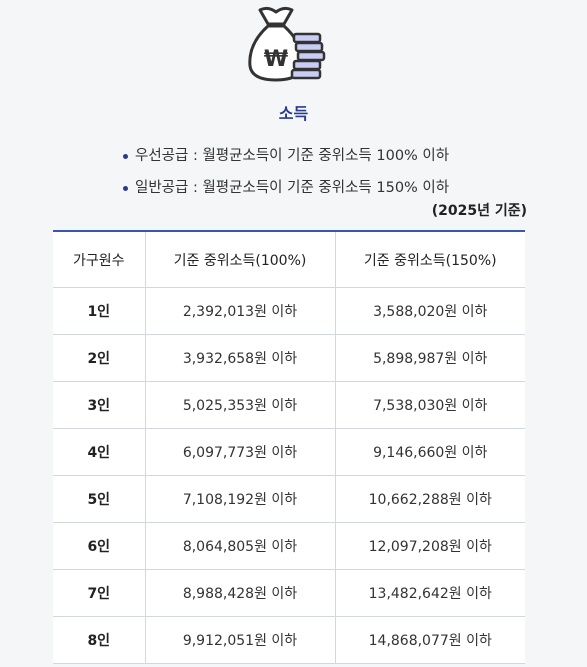  Describe the element at coordinates (292, 188) in the screenshot. I see `bullet-text: 일반공급 : 월평균소득이 기준 중위소득 150% 이하` at that location.